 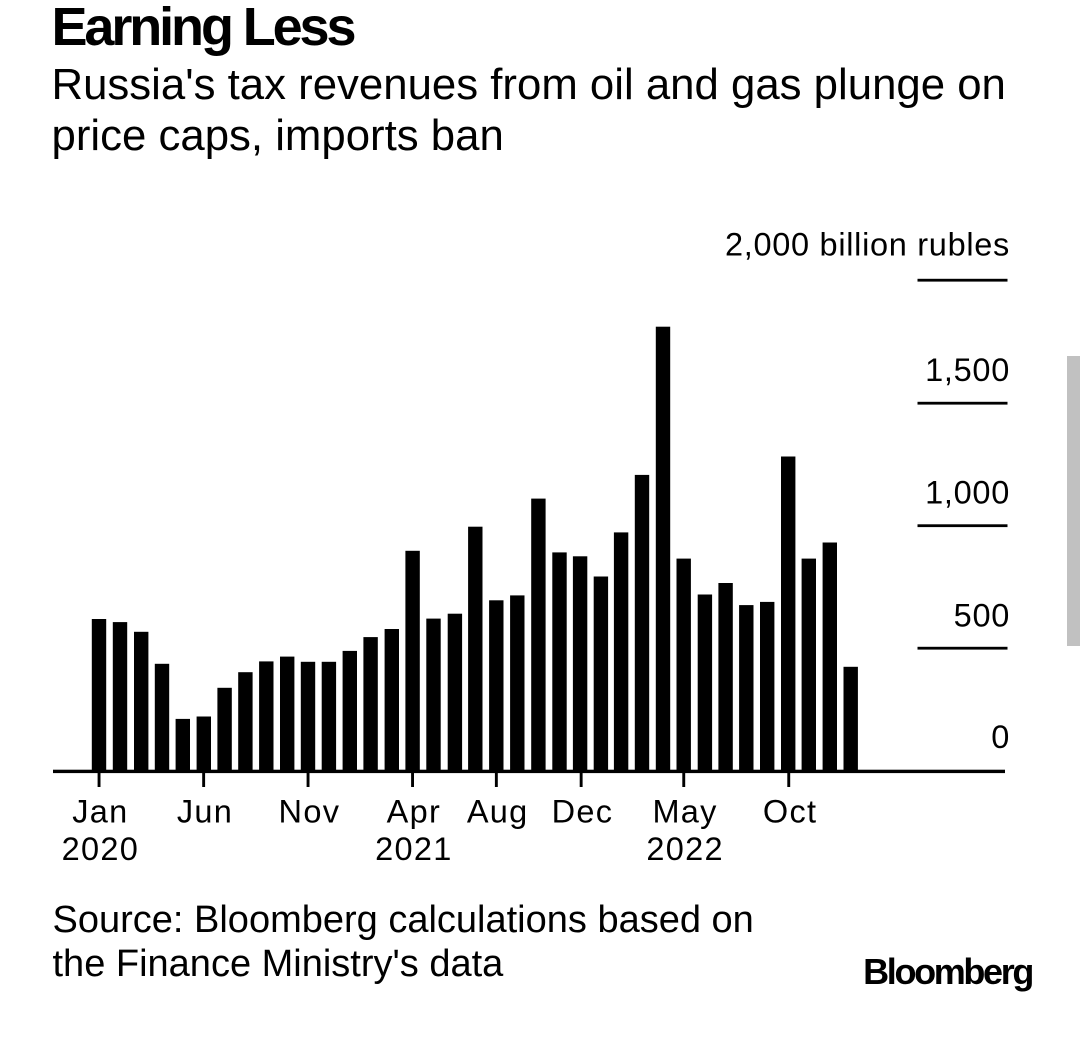 What do you see at coordinates (101, 849) in the screenshot?
I see `svg-text: 2020` at bounding box center [101, 849].